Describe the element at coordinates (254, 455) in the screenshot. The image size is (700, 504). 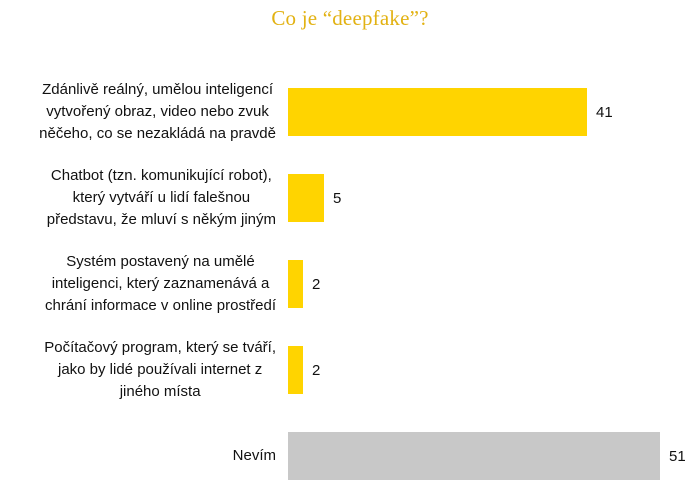
I see `category-label: Nevím` at that location.